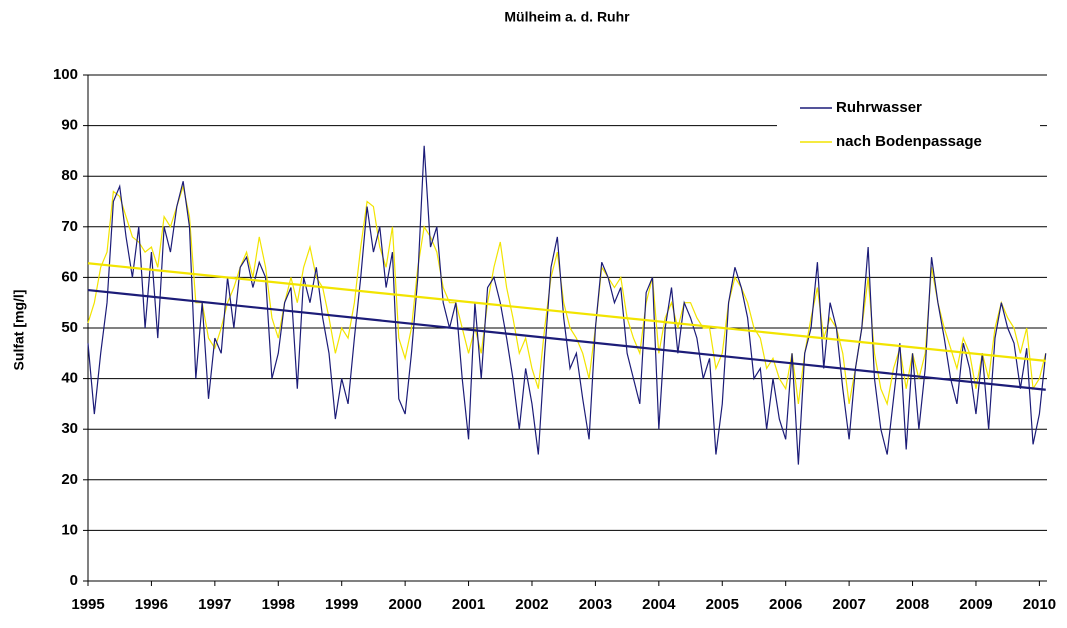 This screenshot has width=1067, height=628. I want to click on y-axis-label: Sulfat [mg/l], so click(19, 330).